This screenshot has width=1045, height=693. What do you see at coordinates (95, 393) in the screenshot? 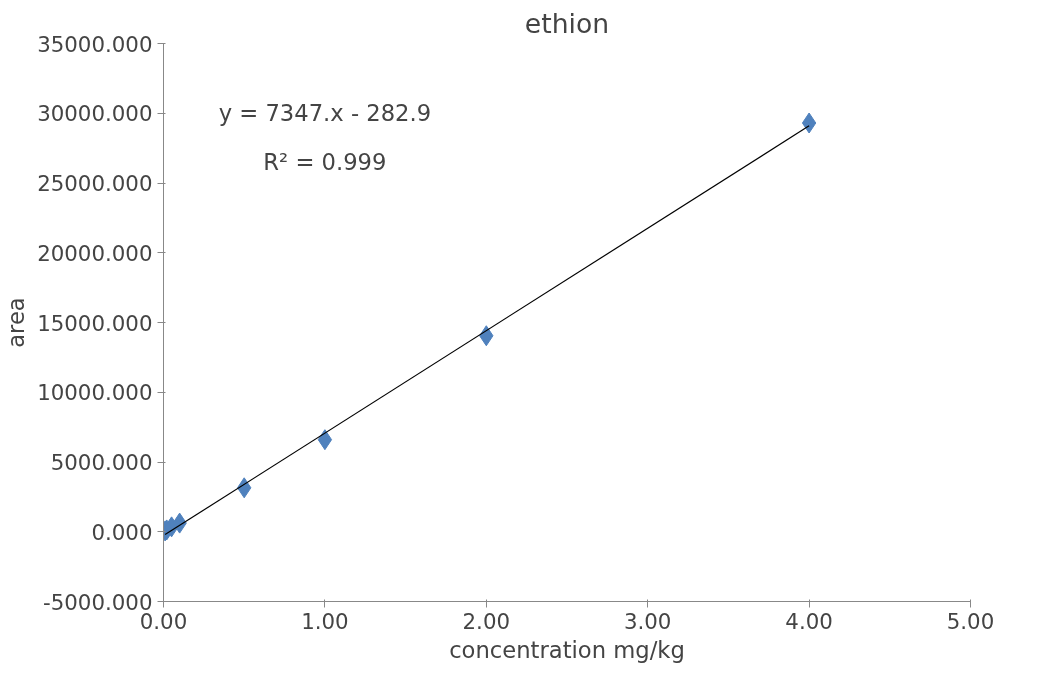
I see `y-tick-label: 10000.000` at bounding box center [95, 393].